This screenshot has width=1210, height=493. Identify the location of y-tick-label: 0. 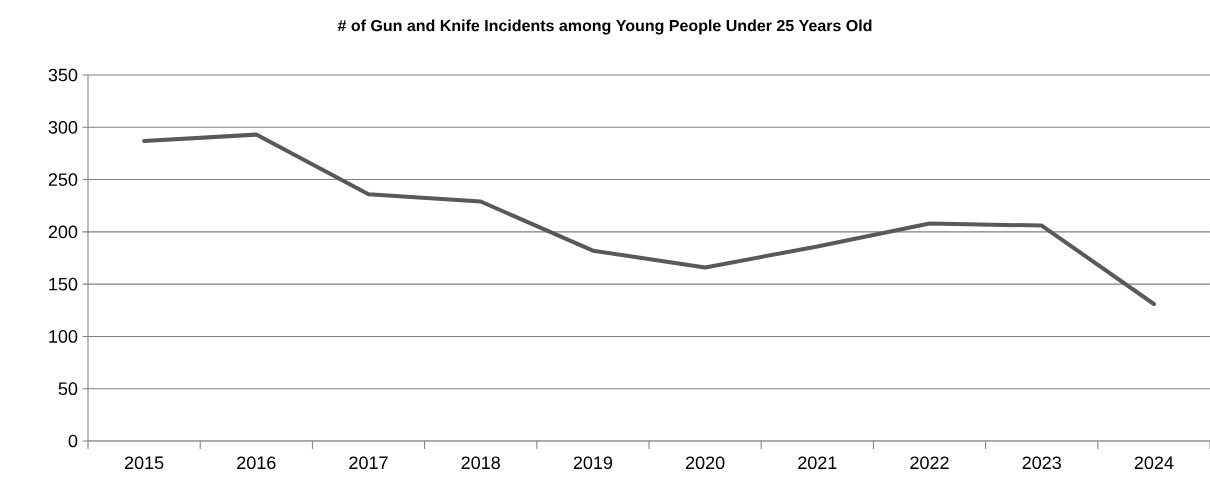
(73, 441).